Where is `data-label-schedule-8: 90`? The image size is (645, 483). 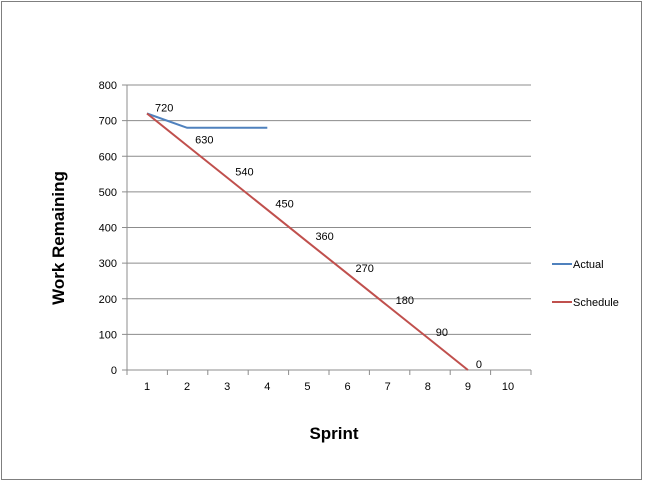
data-label-schedule-8: 90 is located at coordinates (442, 333).